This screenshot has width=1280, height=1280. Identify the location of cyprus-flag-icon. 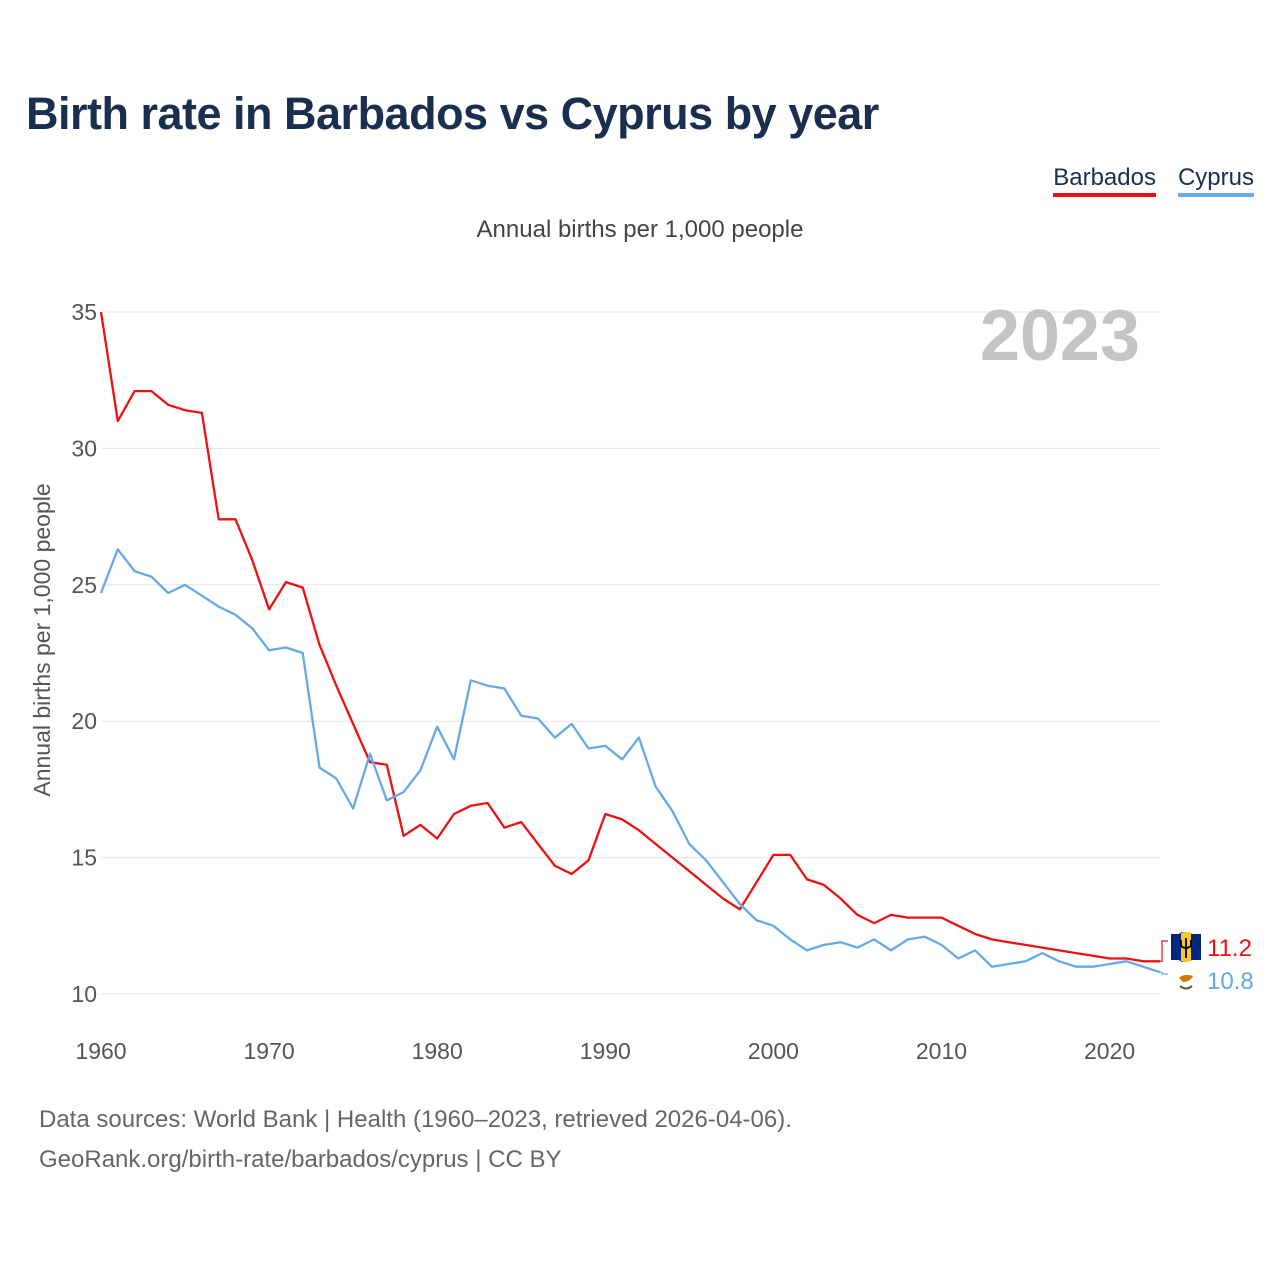
(1186, 981).